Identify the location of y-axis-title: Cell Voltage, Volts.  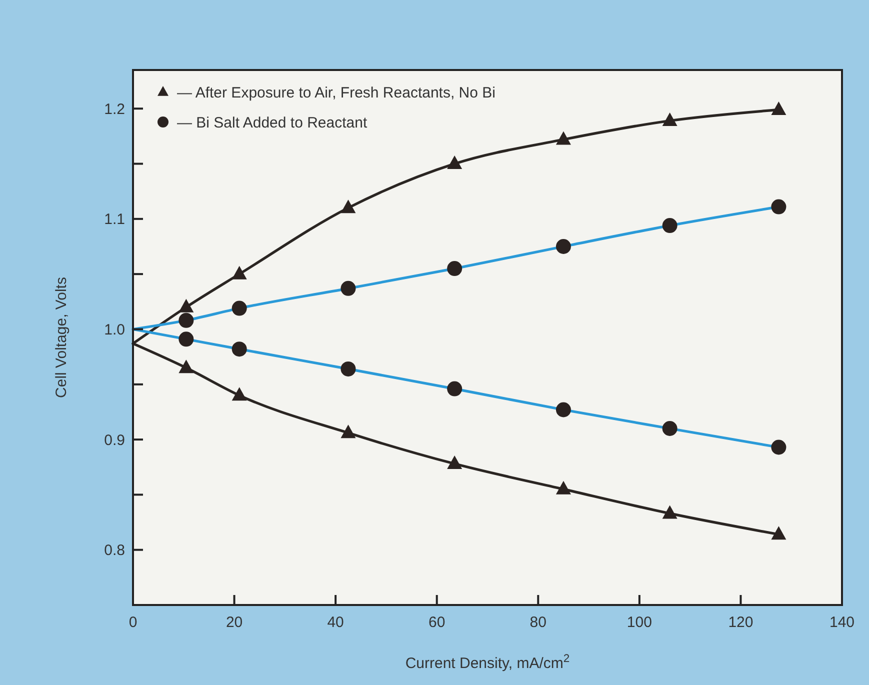
(61, 337).